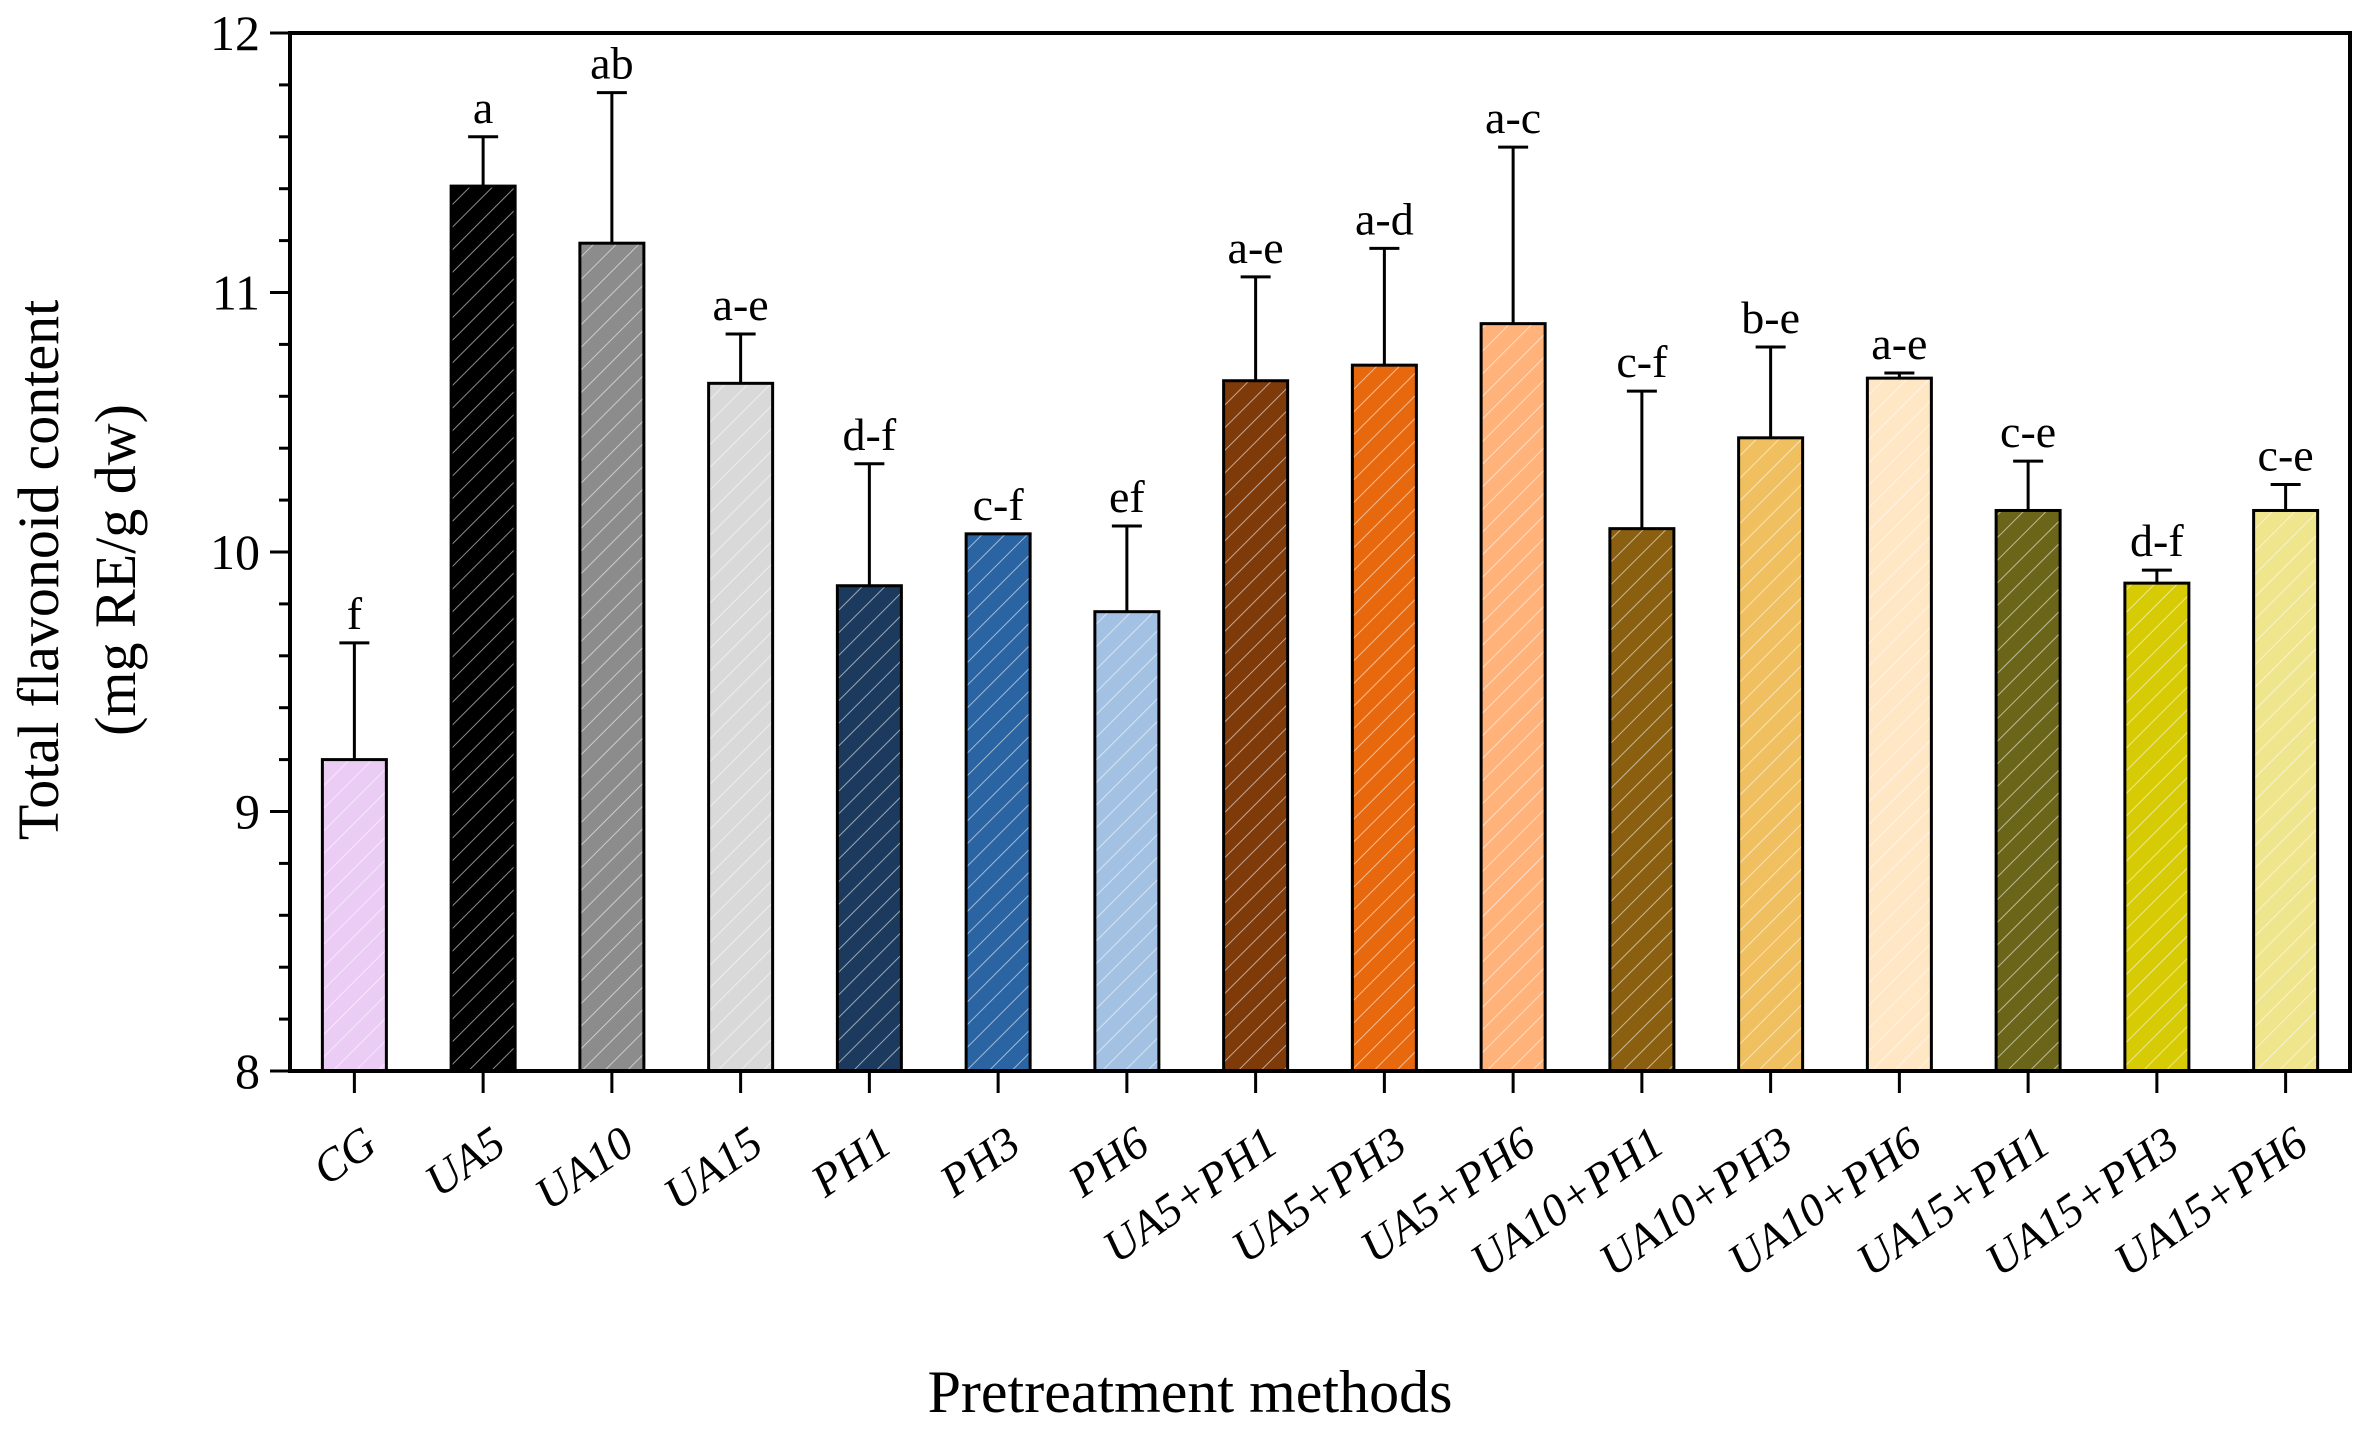 The height and width of the screenshot is (1432, 2359). I want to click on x-tick-label: PH3, so click(979, 1161).